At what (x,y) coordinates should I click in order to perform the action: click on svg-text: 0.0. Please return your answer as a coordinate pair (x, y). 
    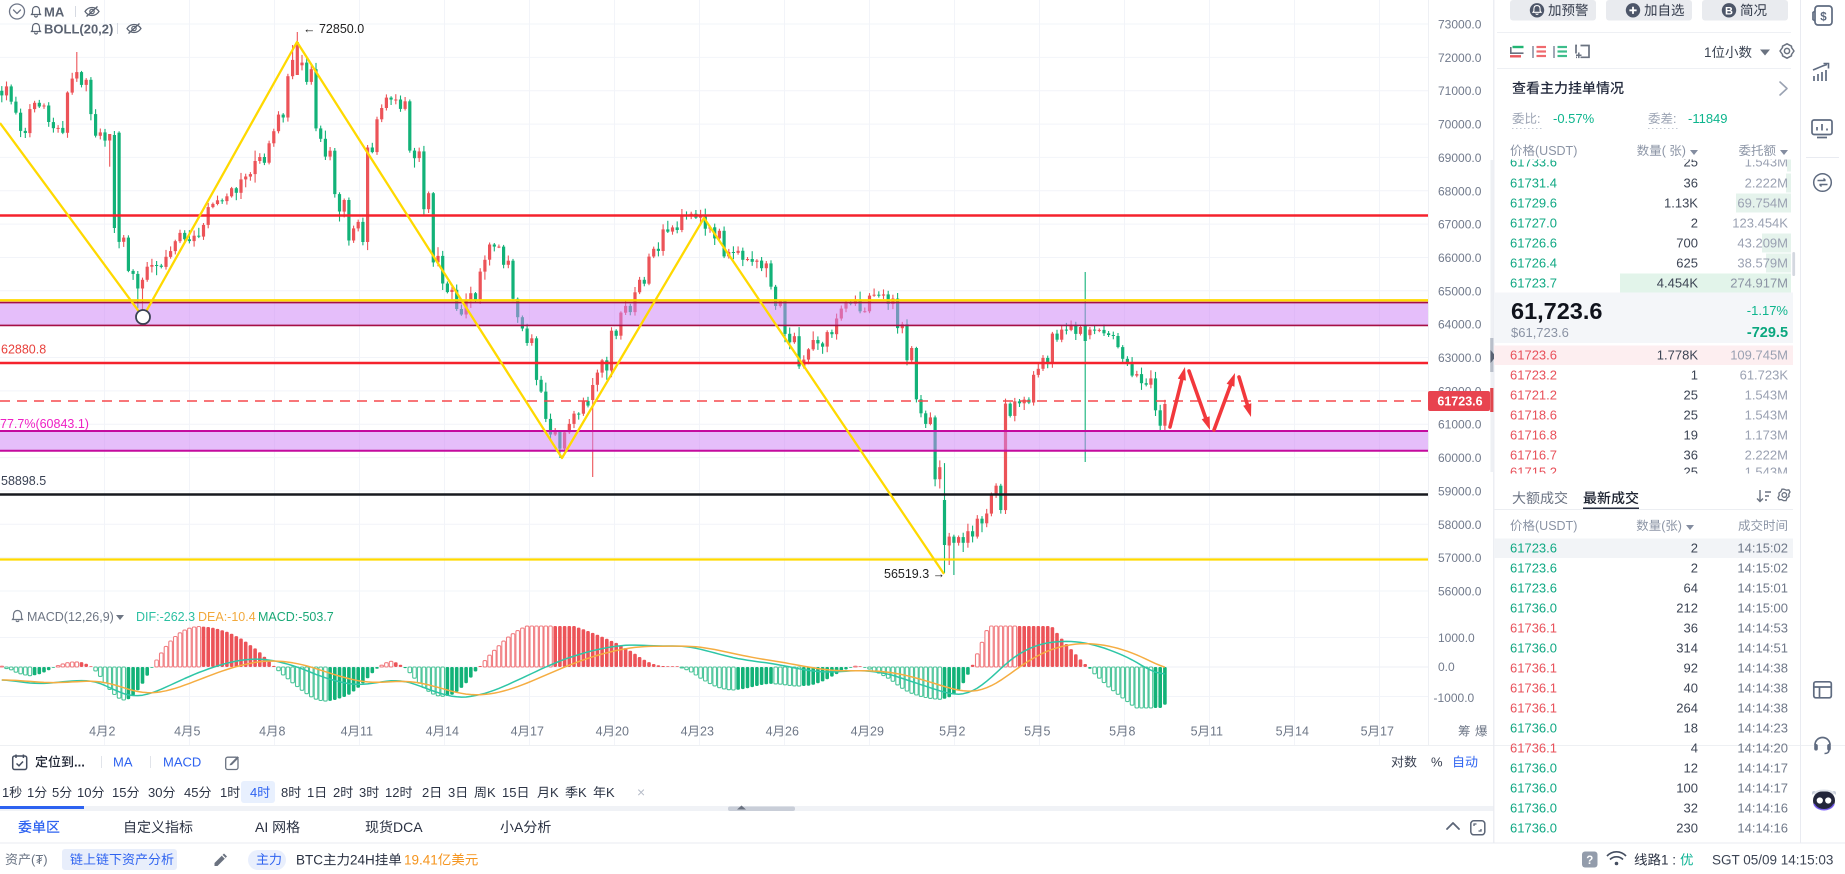
    Looking at the image, I should click on (1446, 667).